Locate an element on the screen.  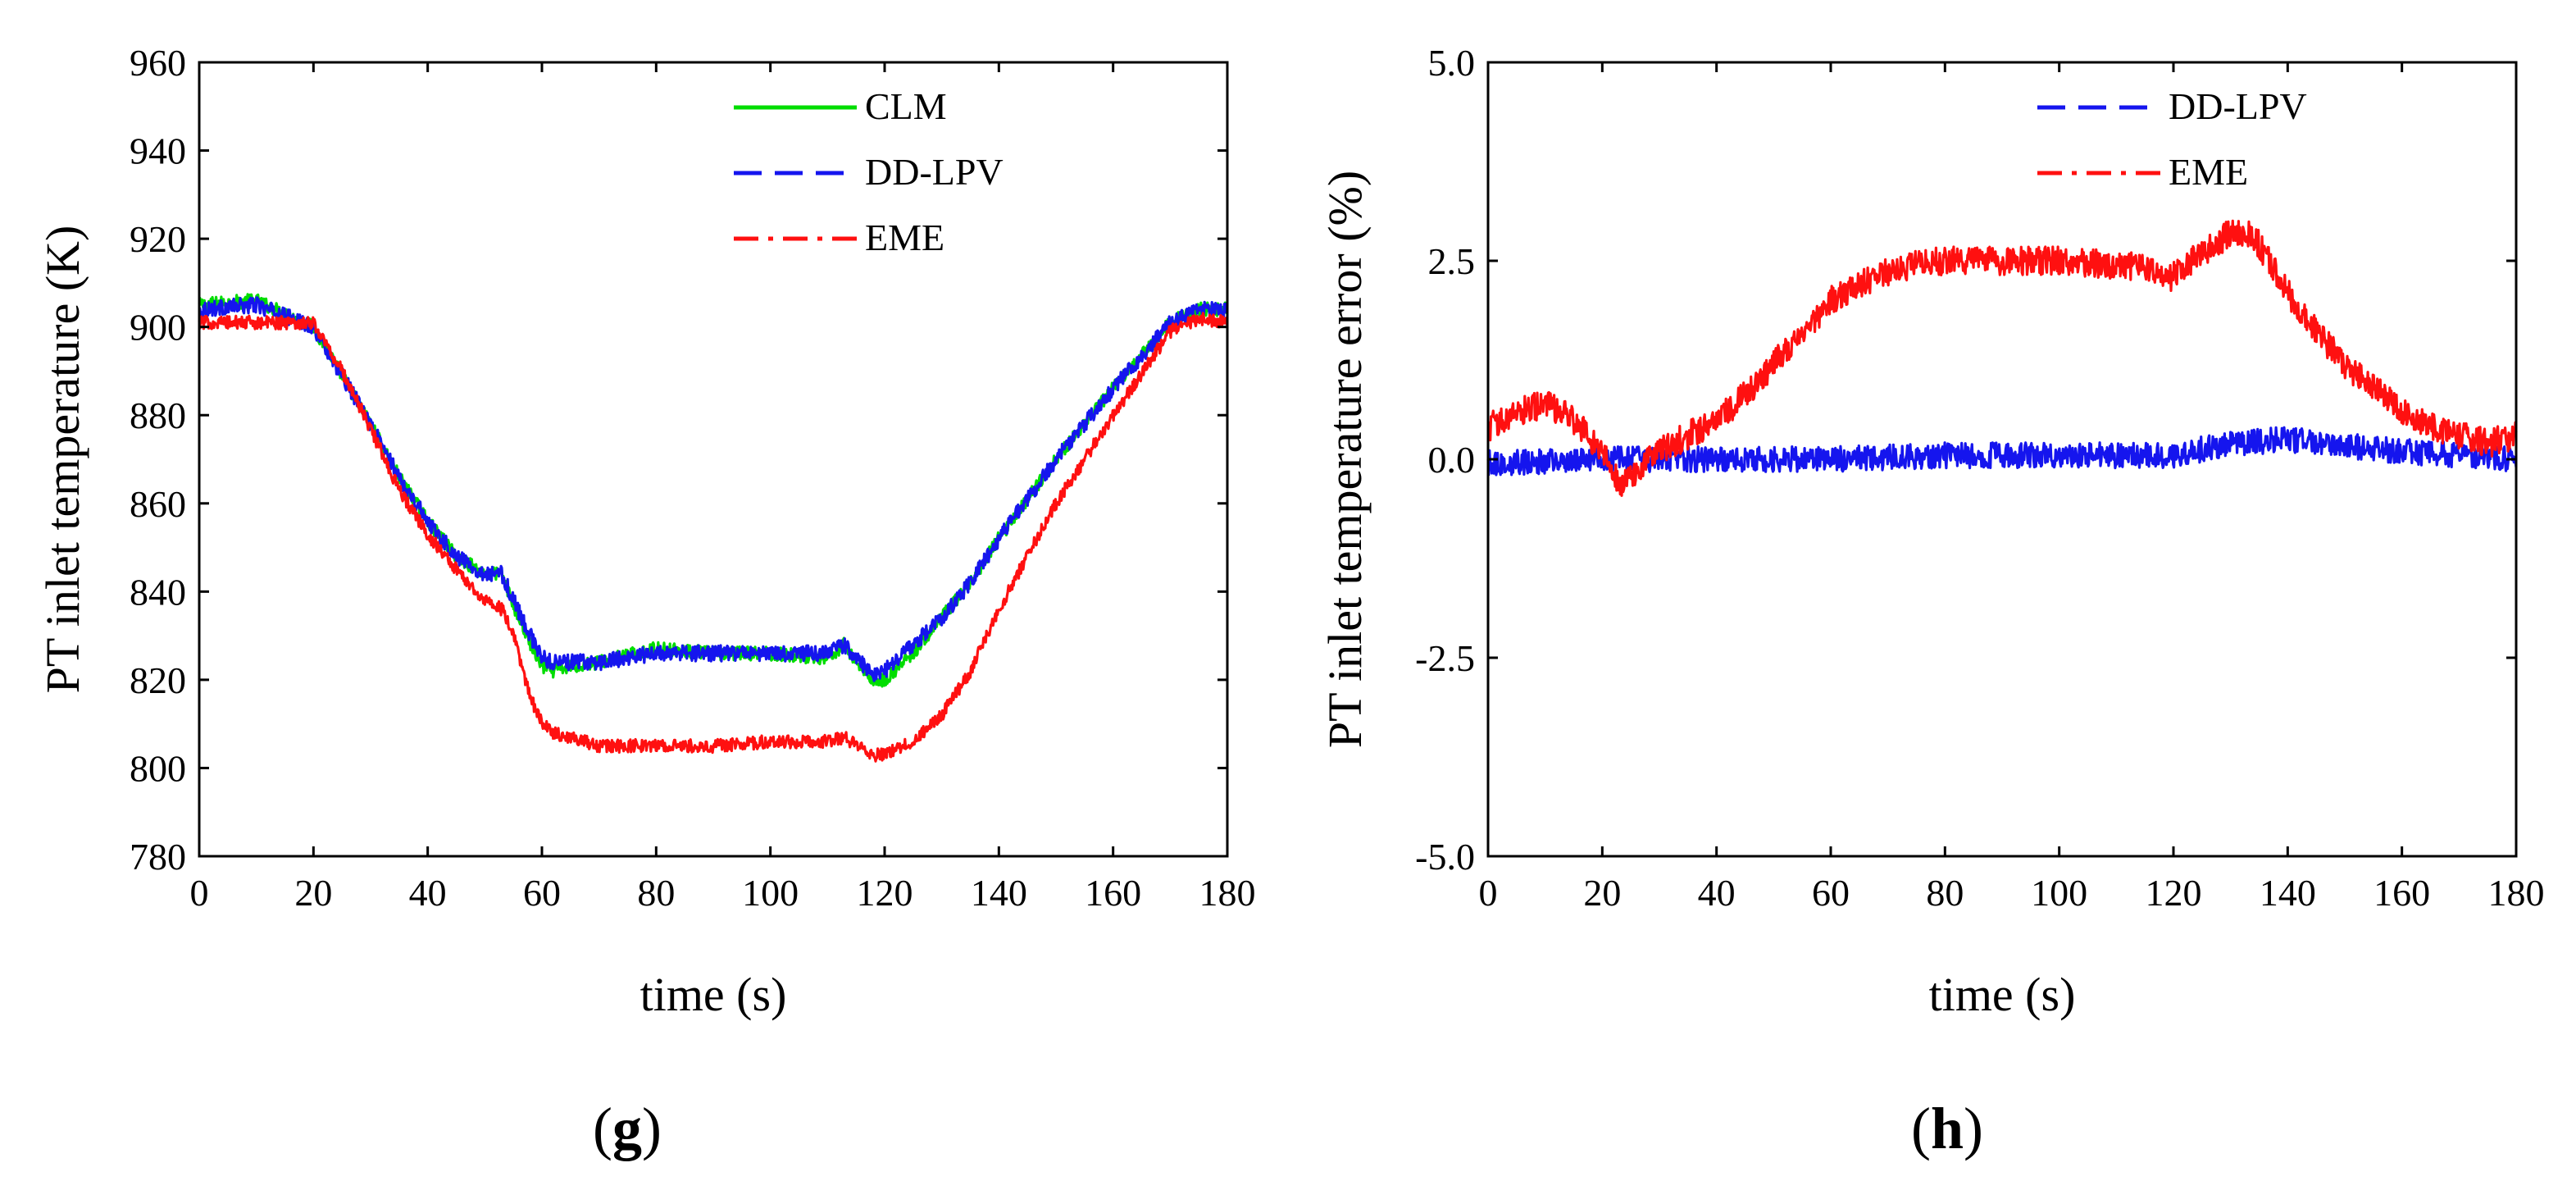
y-axis-title-g: PT inlet temperature (K) is located at coordinates (62, 460).